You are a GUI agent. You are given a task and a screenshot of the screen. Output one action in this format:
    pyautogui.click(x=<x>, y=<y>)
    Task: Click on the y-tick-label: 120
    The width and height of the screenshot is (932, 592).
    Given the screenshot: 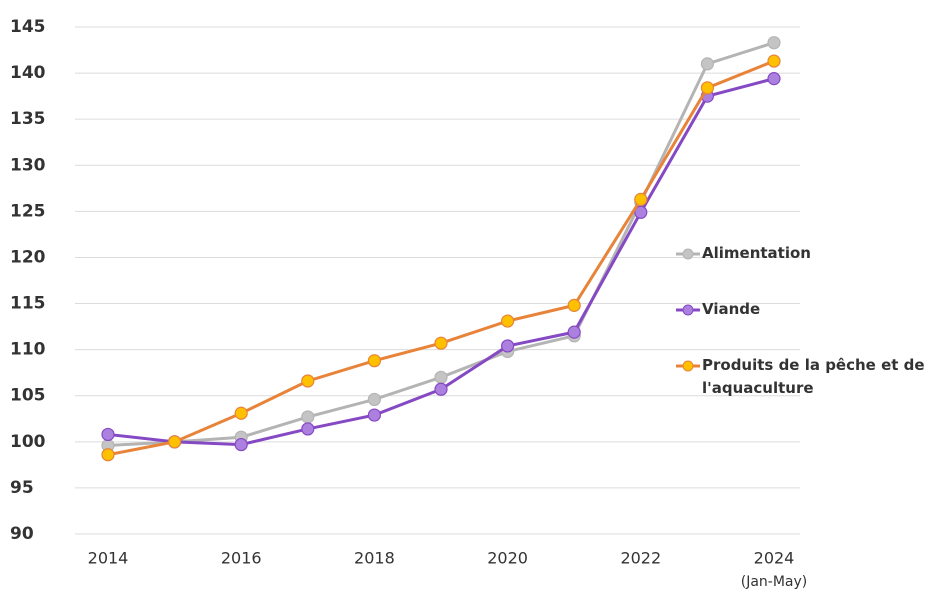 What is the action you would take?
    pyautogui.click(x=28, y=257)
    